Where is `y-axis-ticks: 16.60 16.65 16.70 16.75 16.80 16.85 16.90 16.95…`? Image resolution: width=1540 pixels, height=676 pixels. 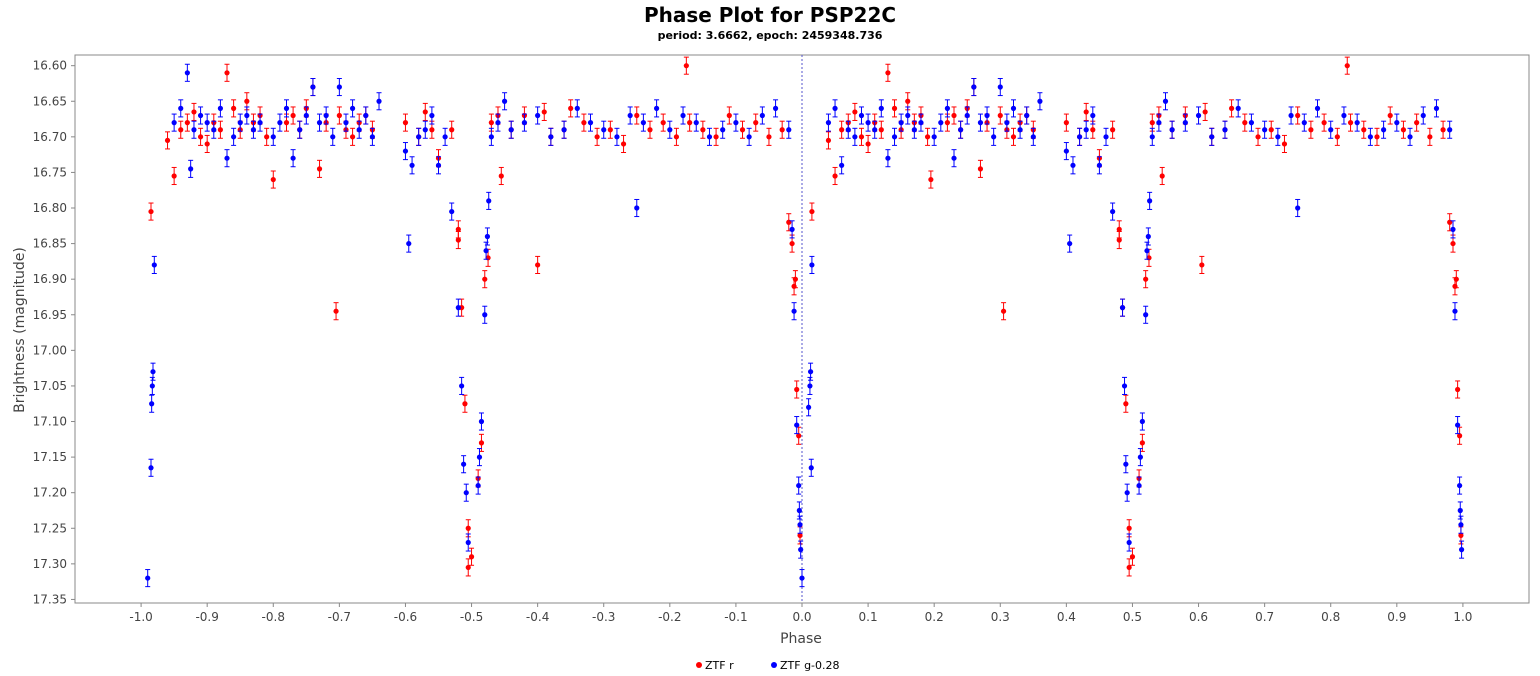 y-axis-ticks: 16.60 16.65 16.70 16.75 16.80 16.85 16.90 16.95… is located at coordinates (54, 332).